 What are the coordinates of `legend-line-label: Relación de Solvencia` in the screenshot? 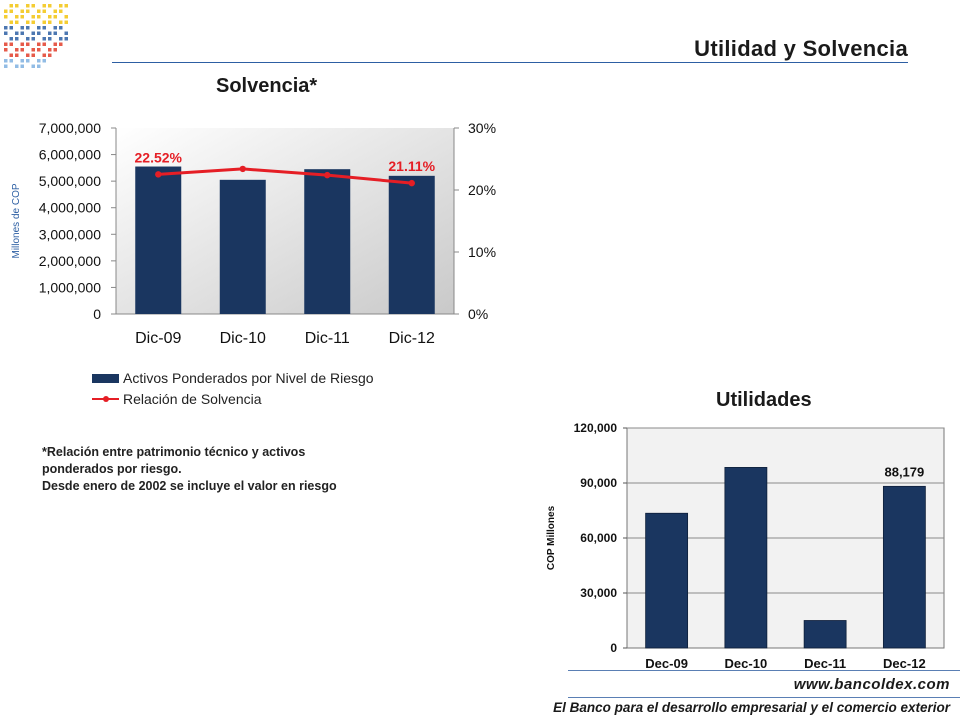 It's located at (192, 399).